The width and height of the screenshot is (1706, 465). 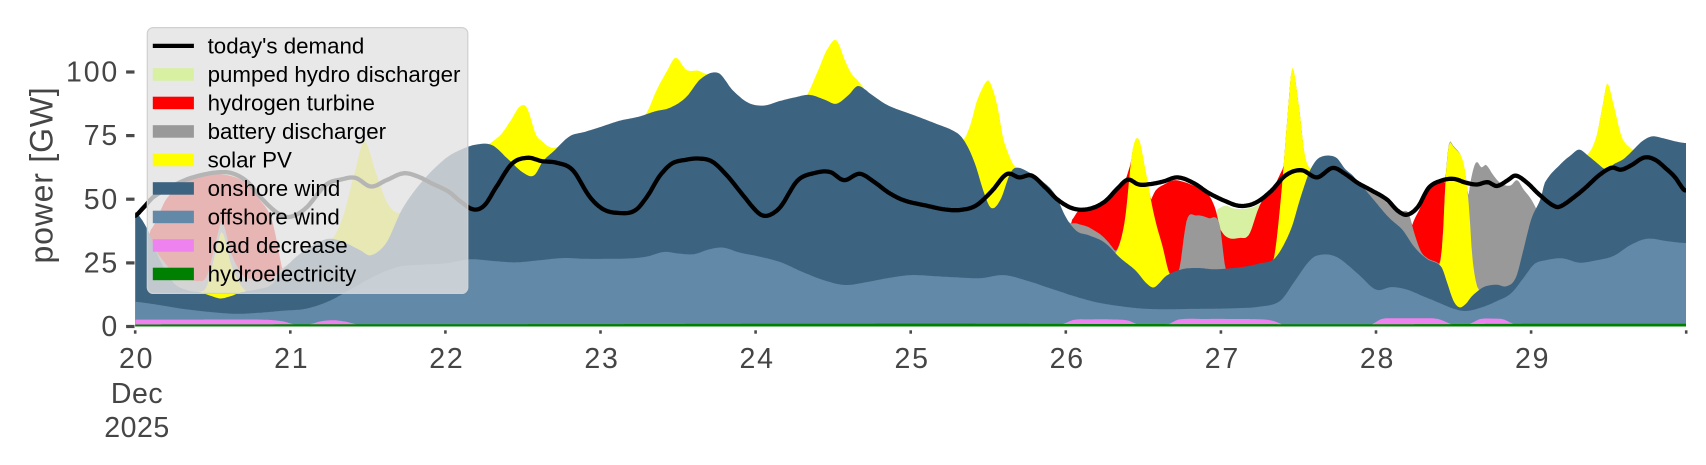 What do you see at coordinates (291, 103) in the screenshot?
I see `svg-text: hydrogen turbine` at bounding box center [291, 103].